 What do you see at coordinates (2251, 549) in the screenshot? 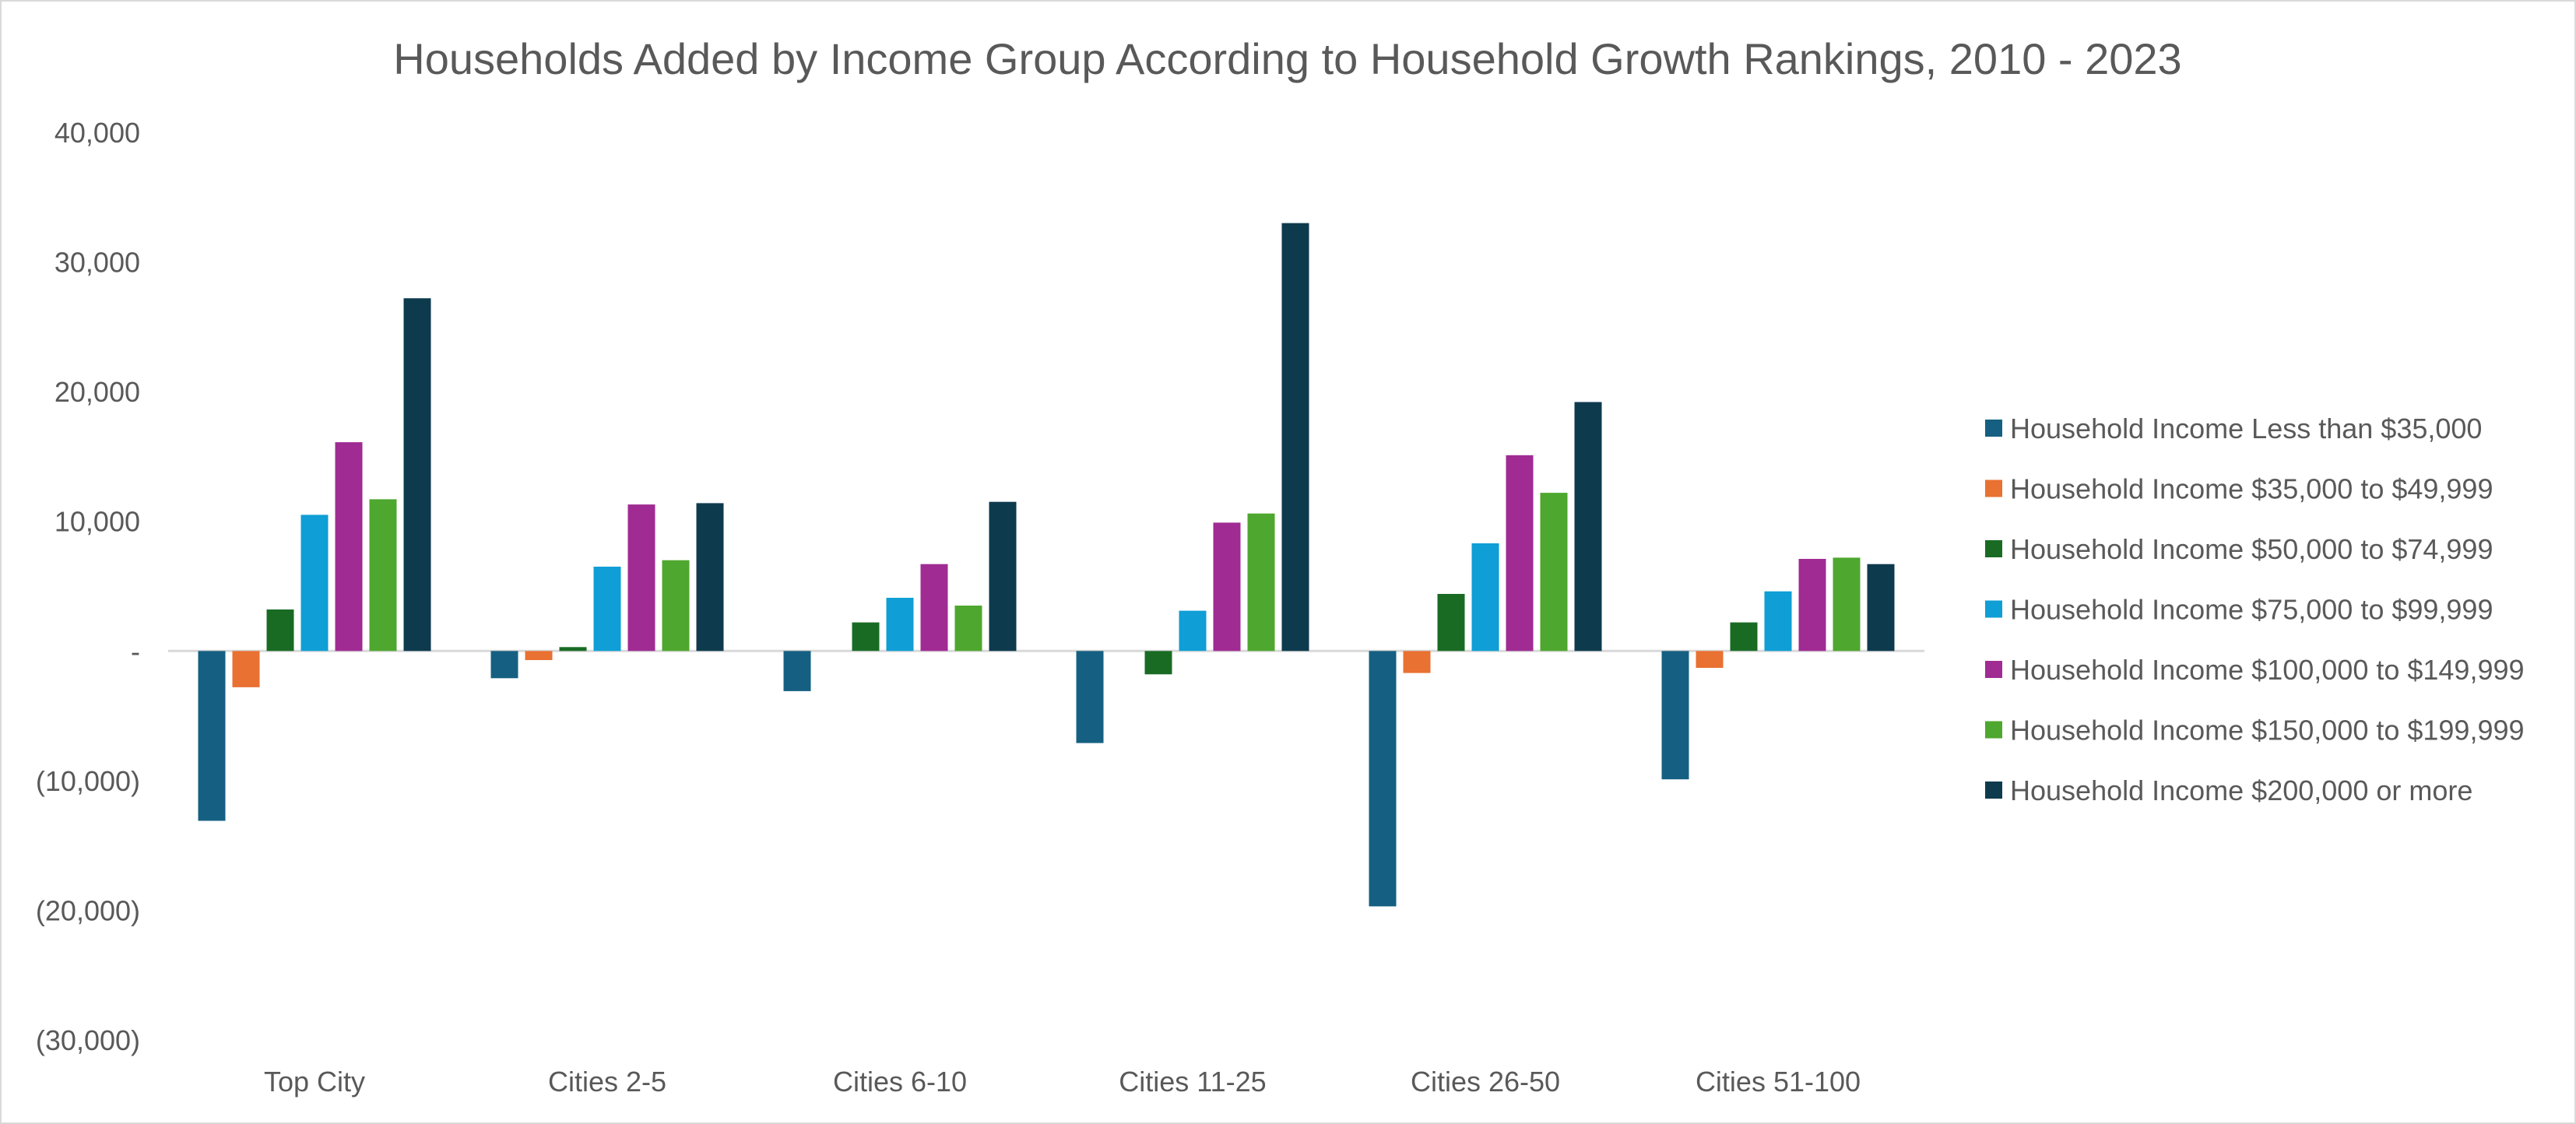
I see `legend-label: Household Income $50,000 to $74,999` at bounding box center [2251, 549].